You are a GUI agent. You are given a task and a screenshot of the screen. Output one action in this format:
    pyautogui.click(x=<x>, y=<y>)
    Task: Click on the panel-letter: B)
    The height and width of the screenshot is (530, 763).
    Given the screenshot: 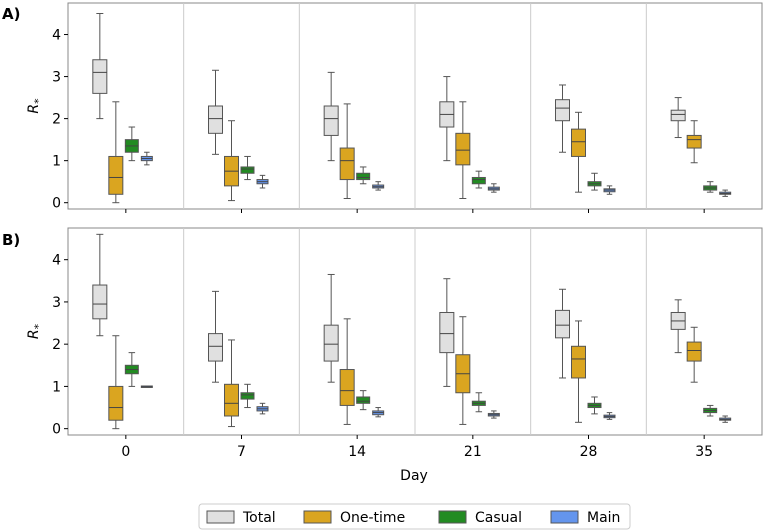 What is the action you would take?
    pyautogui.click(x=11, y=240)
    